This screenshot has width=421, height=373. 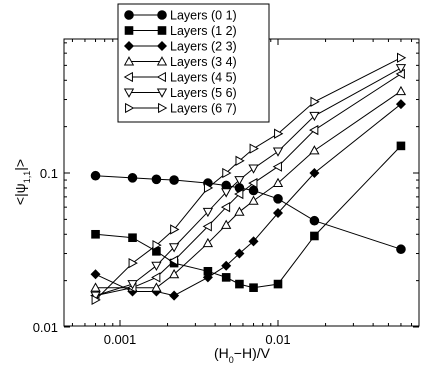 I want to click on x-tick-label: 0.001, so click(x=120, y=339).